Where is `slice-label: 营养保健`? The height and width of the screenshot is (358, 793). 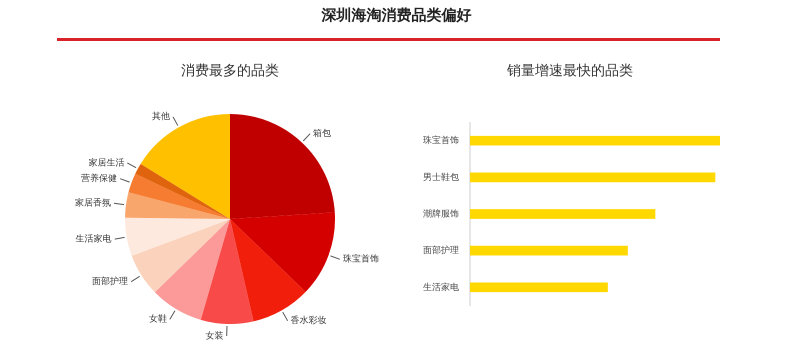 slice-label: 营养保健 is located at coordinates (99, 178).